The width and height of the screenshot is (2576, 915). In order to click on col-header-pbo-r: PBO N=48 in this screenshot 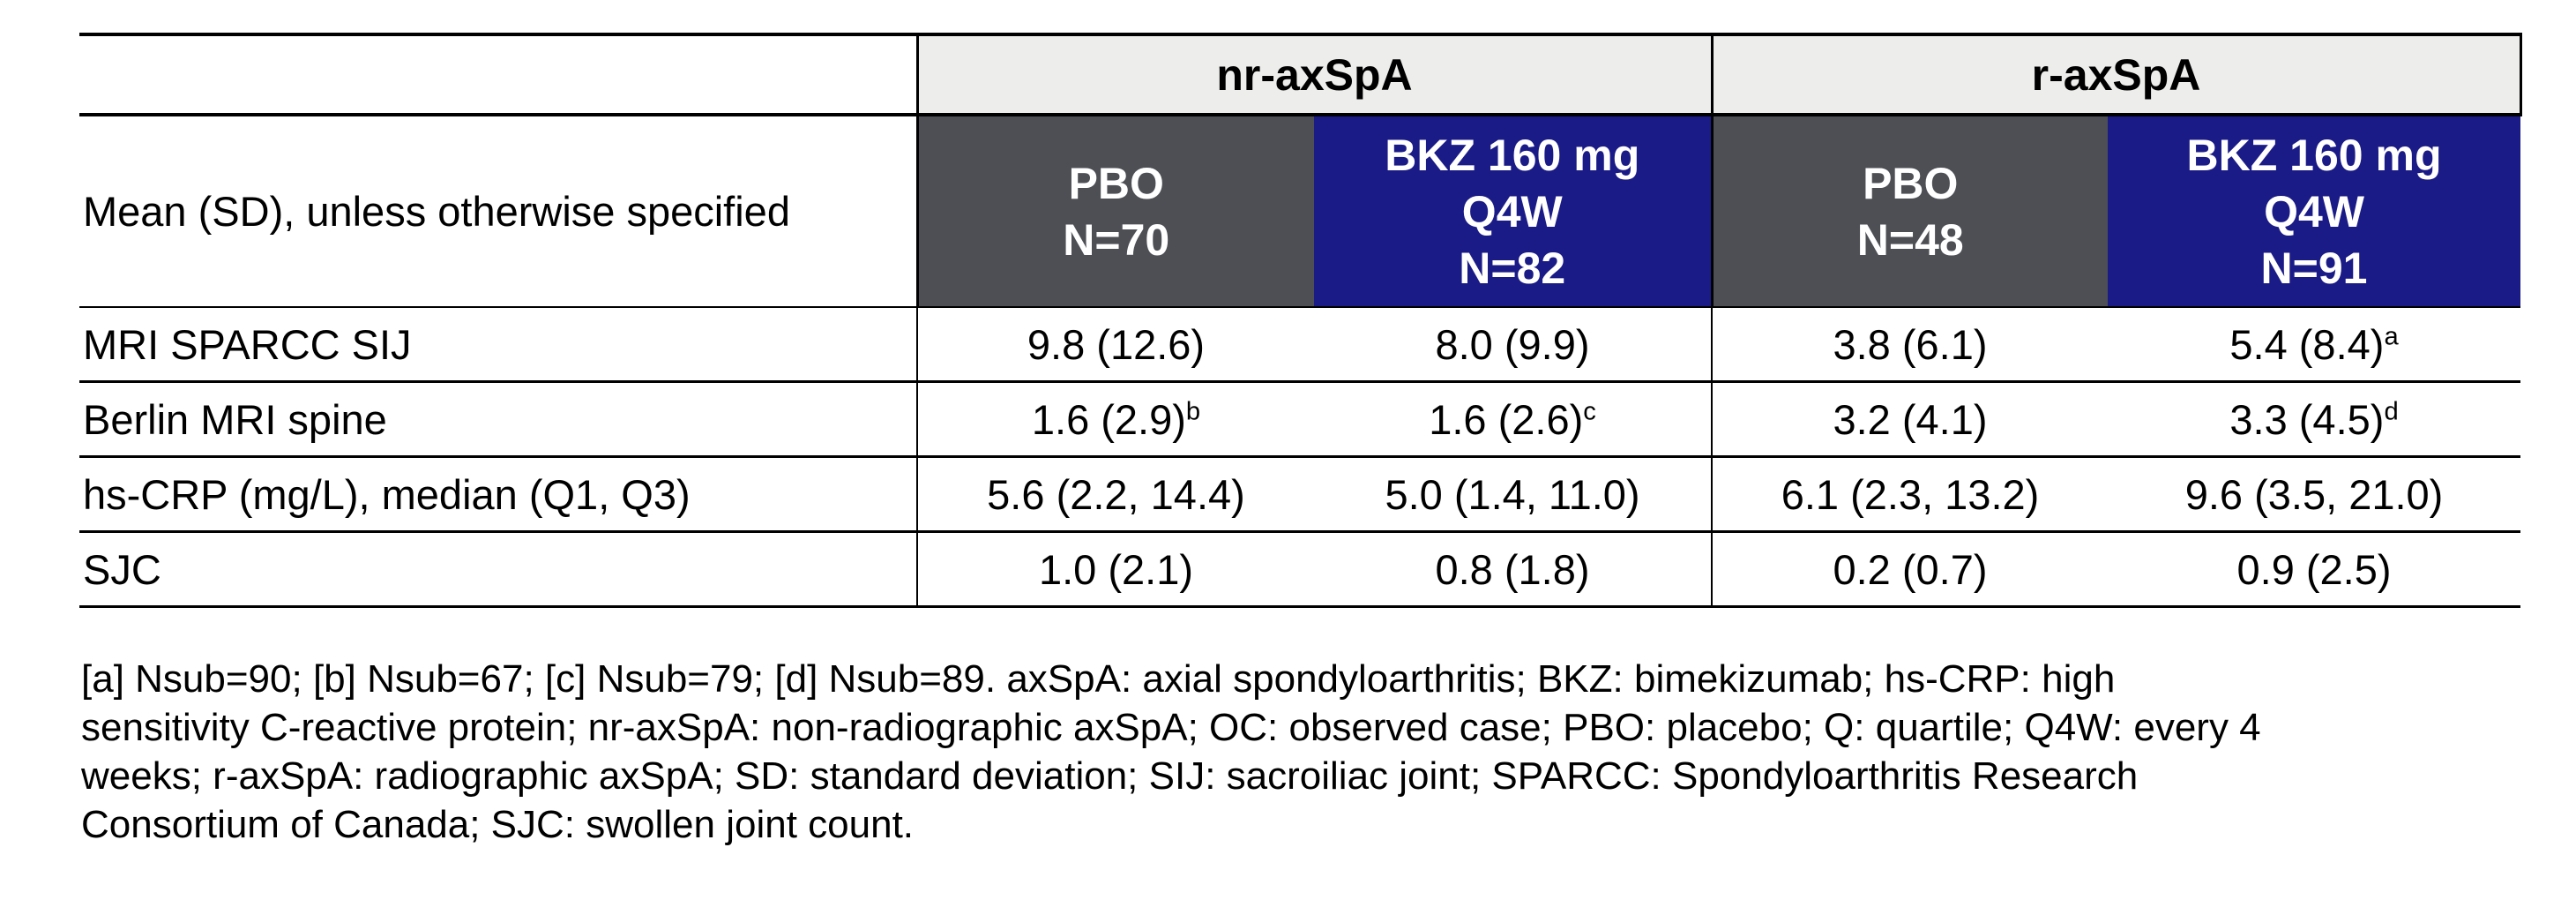, I will do `click(1909, 211)`.